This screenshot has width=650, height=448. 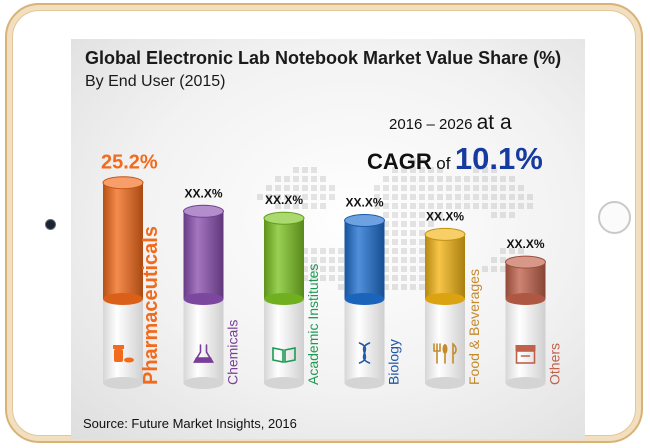 I want to click on category-label: Academic Institutes, so click(x=313, y=324).